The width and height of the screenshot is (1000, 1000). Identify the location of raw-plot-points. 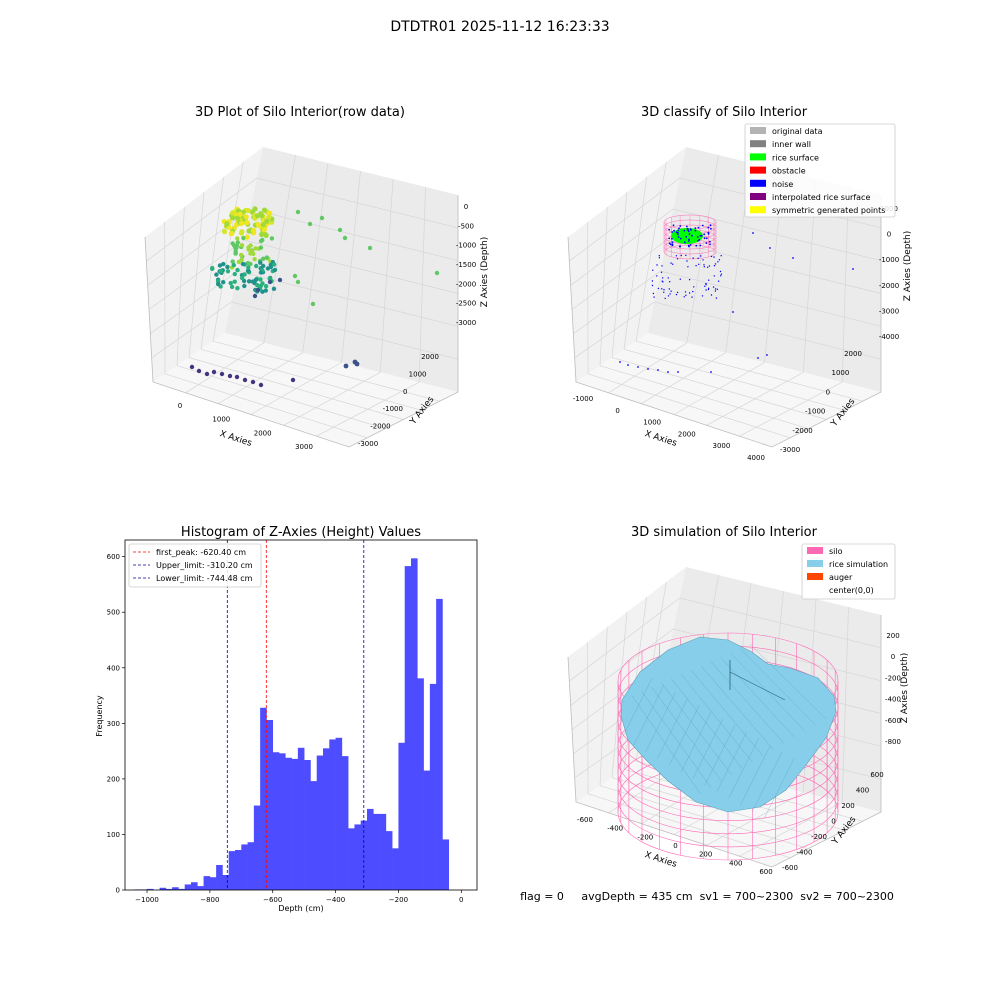
(314, 297).